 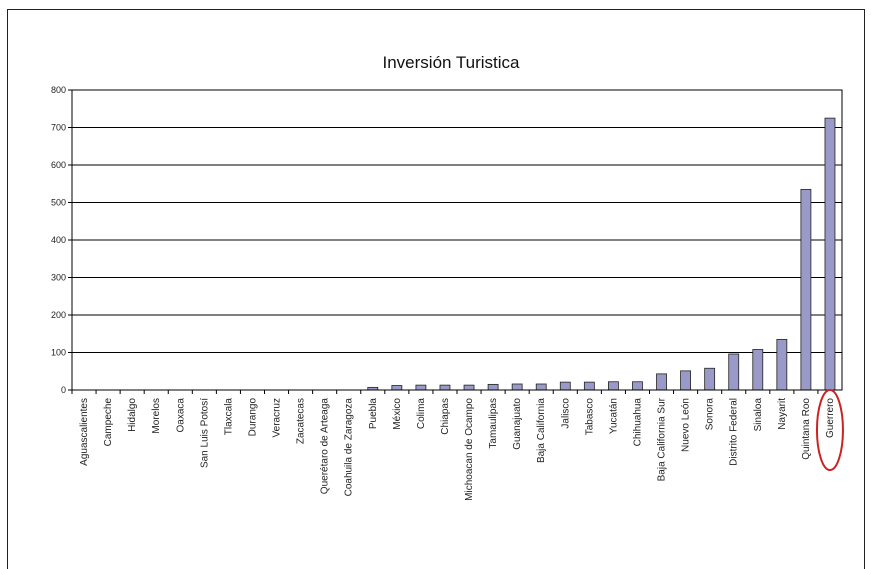 I want to click on x-tick-label: Tamaulipas, so click(x=493, y=423).